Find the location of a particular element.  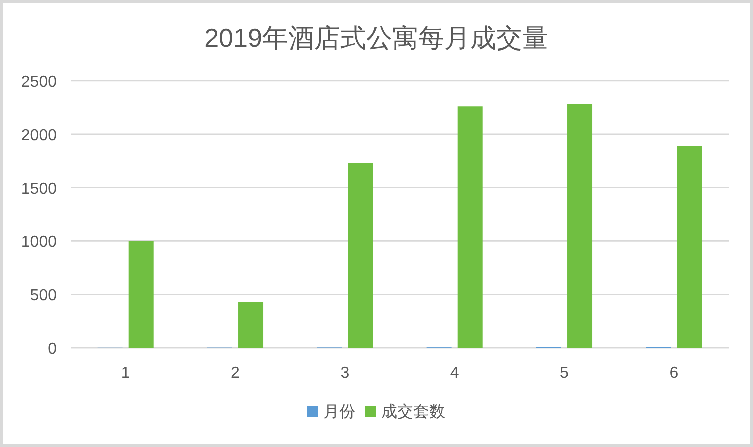

y-tick-label: 0 is located at coordinates (53, 349).